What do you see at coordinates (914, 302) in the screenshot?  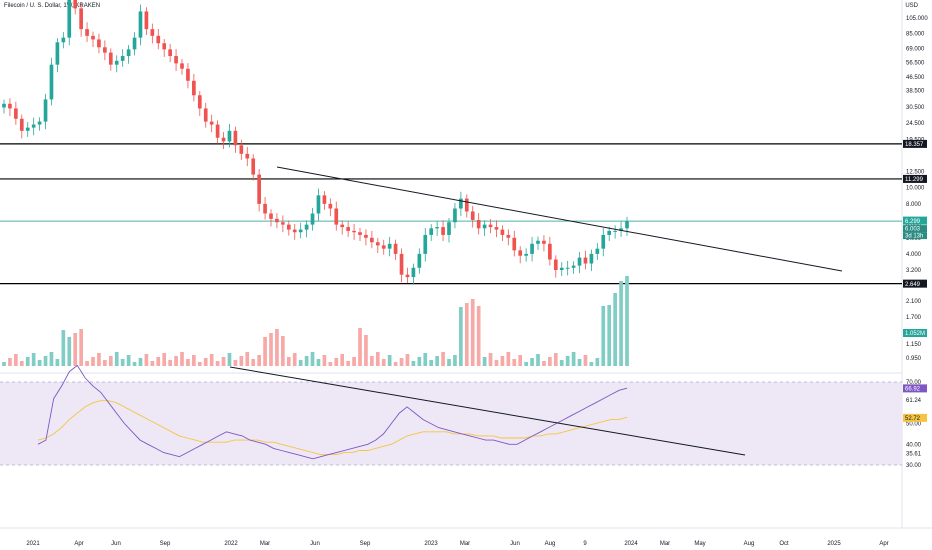 I see `price-axis-tick: 2.100` at bounding box center [914, 302].